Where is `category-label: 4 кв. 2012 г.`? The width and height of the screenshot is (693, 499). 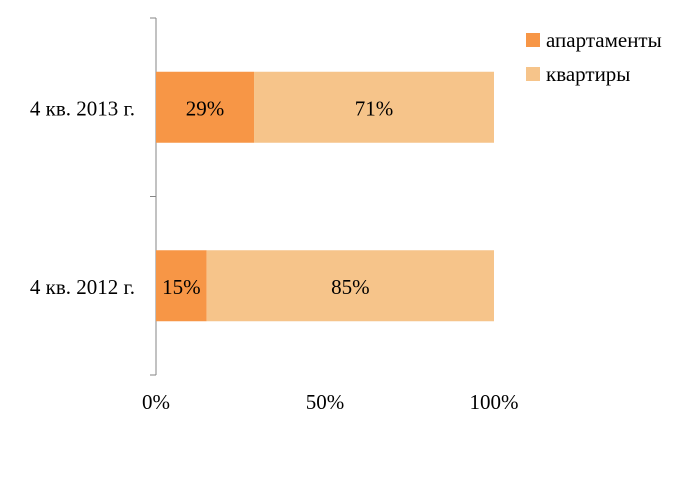
category-label: 4 кв. 2012 г. is located at coordinates (82, 287).